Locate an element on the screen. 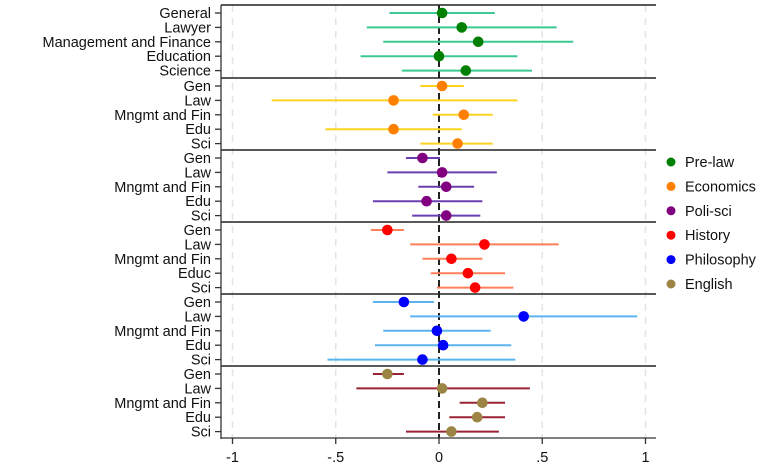 This screenshot has height=469, width=780. legend-item: Philosophy is located at coordinates (711, 261).